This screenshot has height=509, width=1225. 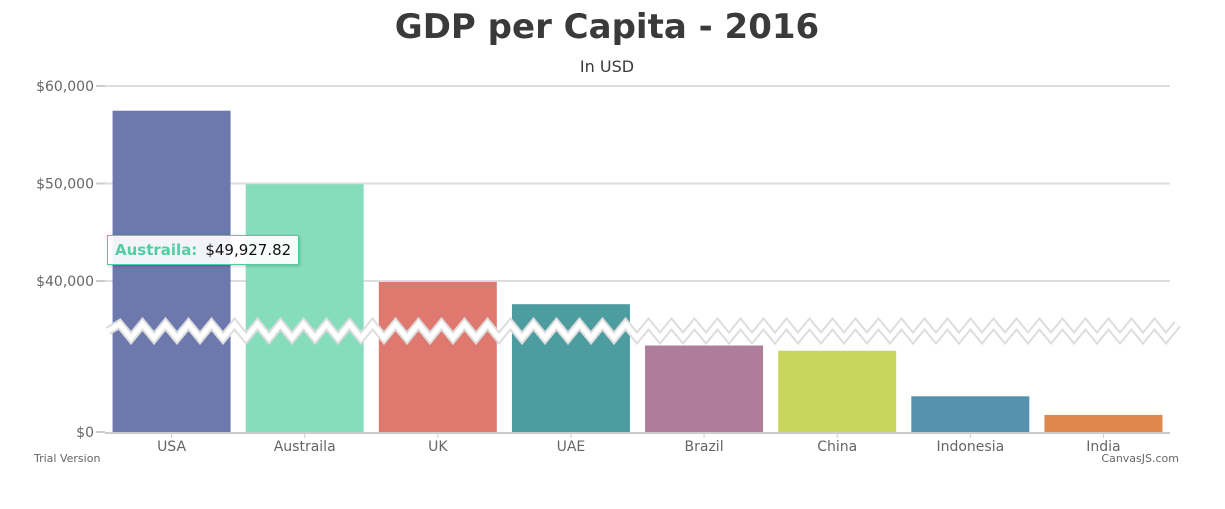 What do you see at coordinates (571, 447) in the screenshot?
I see `x-tick-label: UAE` at bounding box center [571, 447].